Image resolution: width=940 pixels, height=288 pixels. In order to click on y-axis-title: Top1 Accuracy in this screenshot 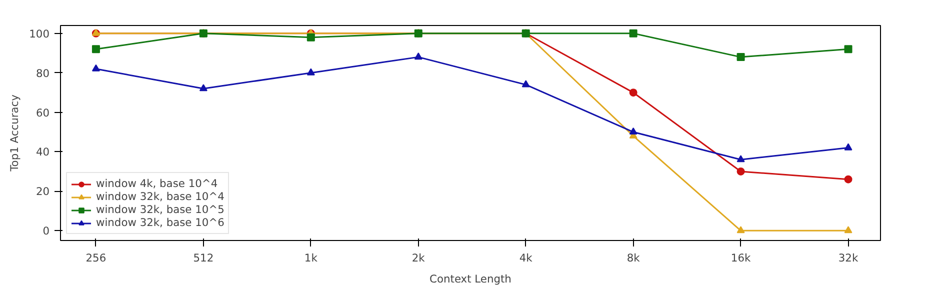, I will do `click(15, 133)`.